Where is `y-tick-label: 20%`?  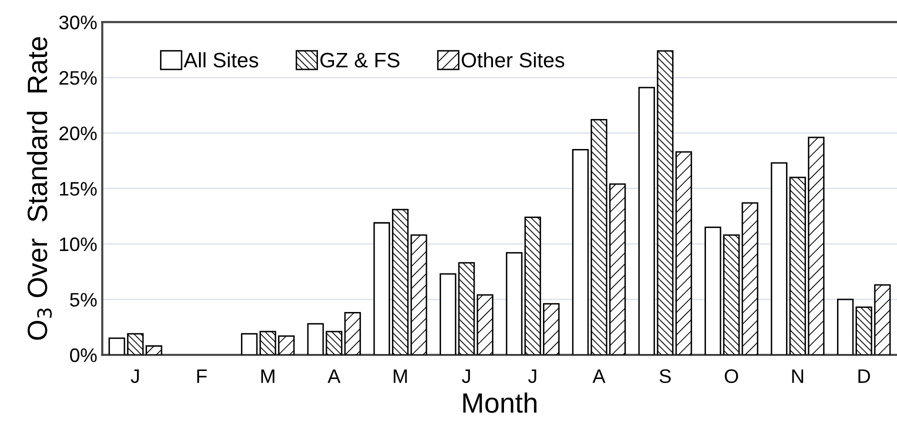
y-tick-label: 20% is located at coordinates (78, 133).